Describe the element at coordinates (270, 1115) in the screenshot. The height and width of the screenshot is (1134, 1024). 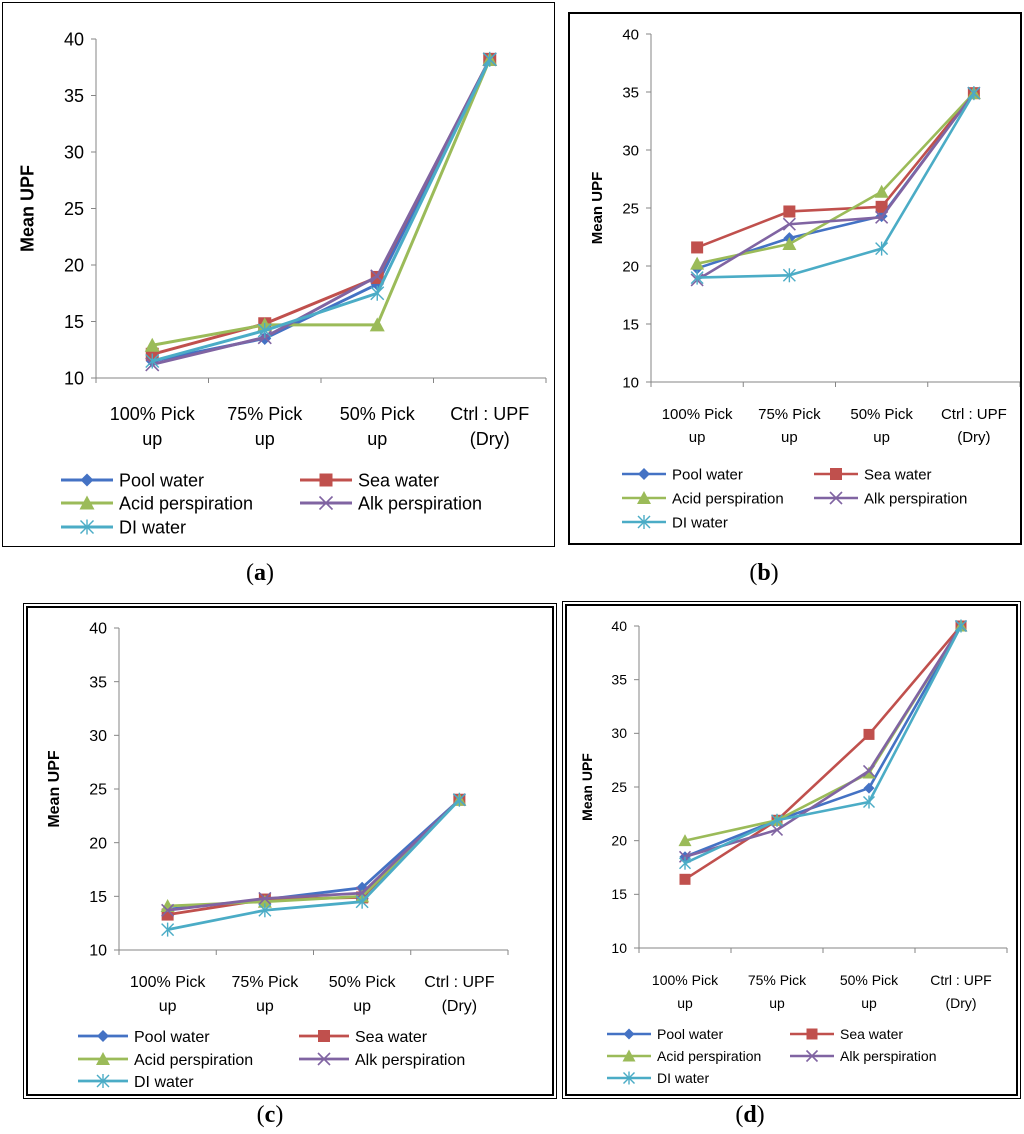
I see `caption-c: (c)` at that location.